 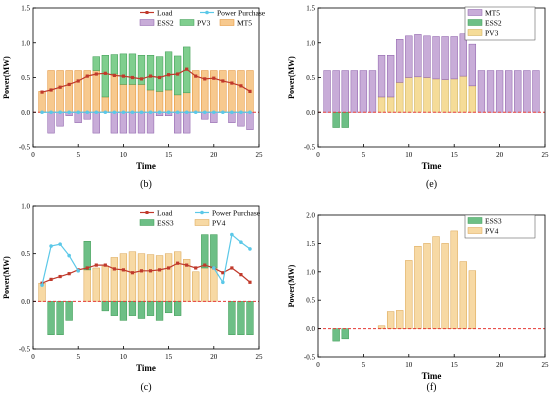 What do you see at coordinates (124, 357) in the screenshot?
I see `x-tick-label: 10` at bounding box center [124, 357].